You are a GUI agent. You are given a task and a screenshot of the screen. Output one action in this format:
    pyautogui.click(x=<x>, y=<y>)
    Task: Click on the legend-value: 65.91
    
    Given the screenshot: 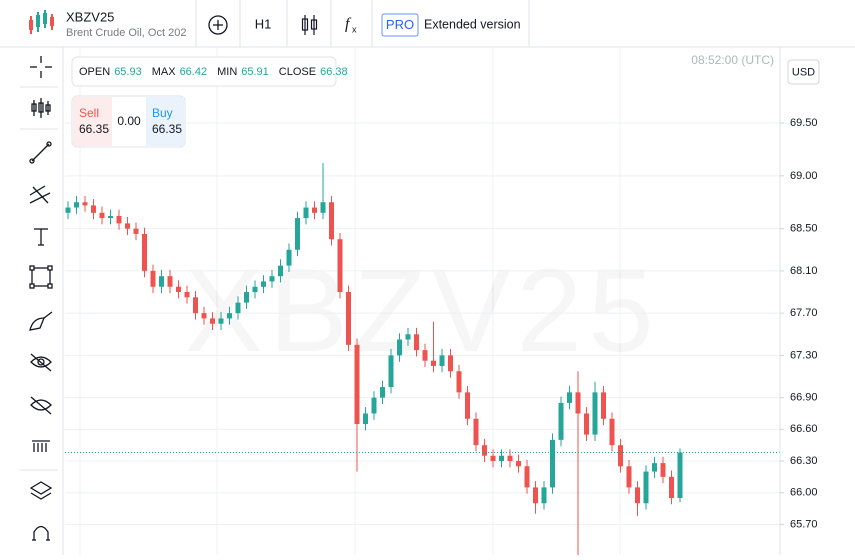 What is the action you would take?
    pyautogui.click(x=255, y=72)
    